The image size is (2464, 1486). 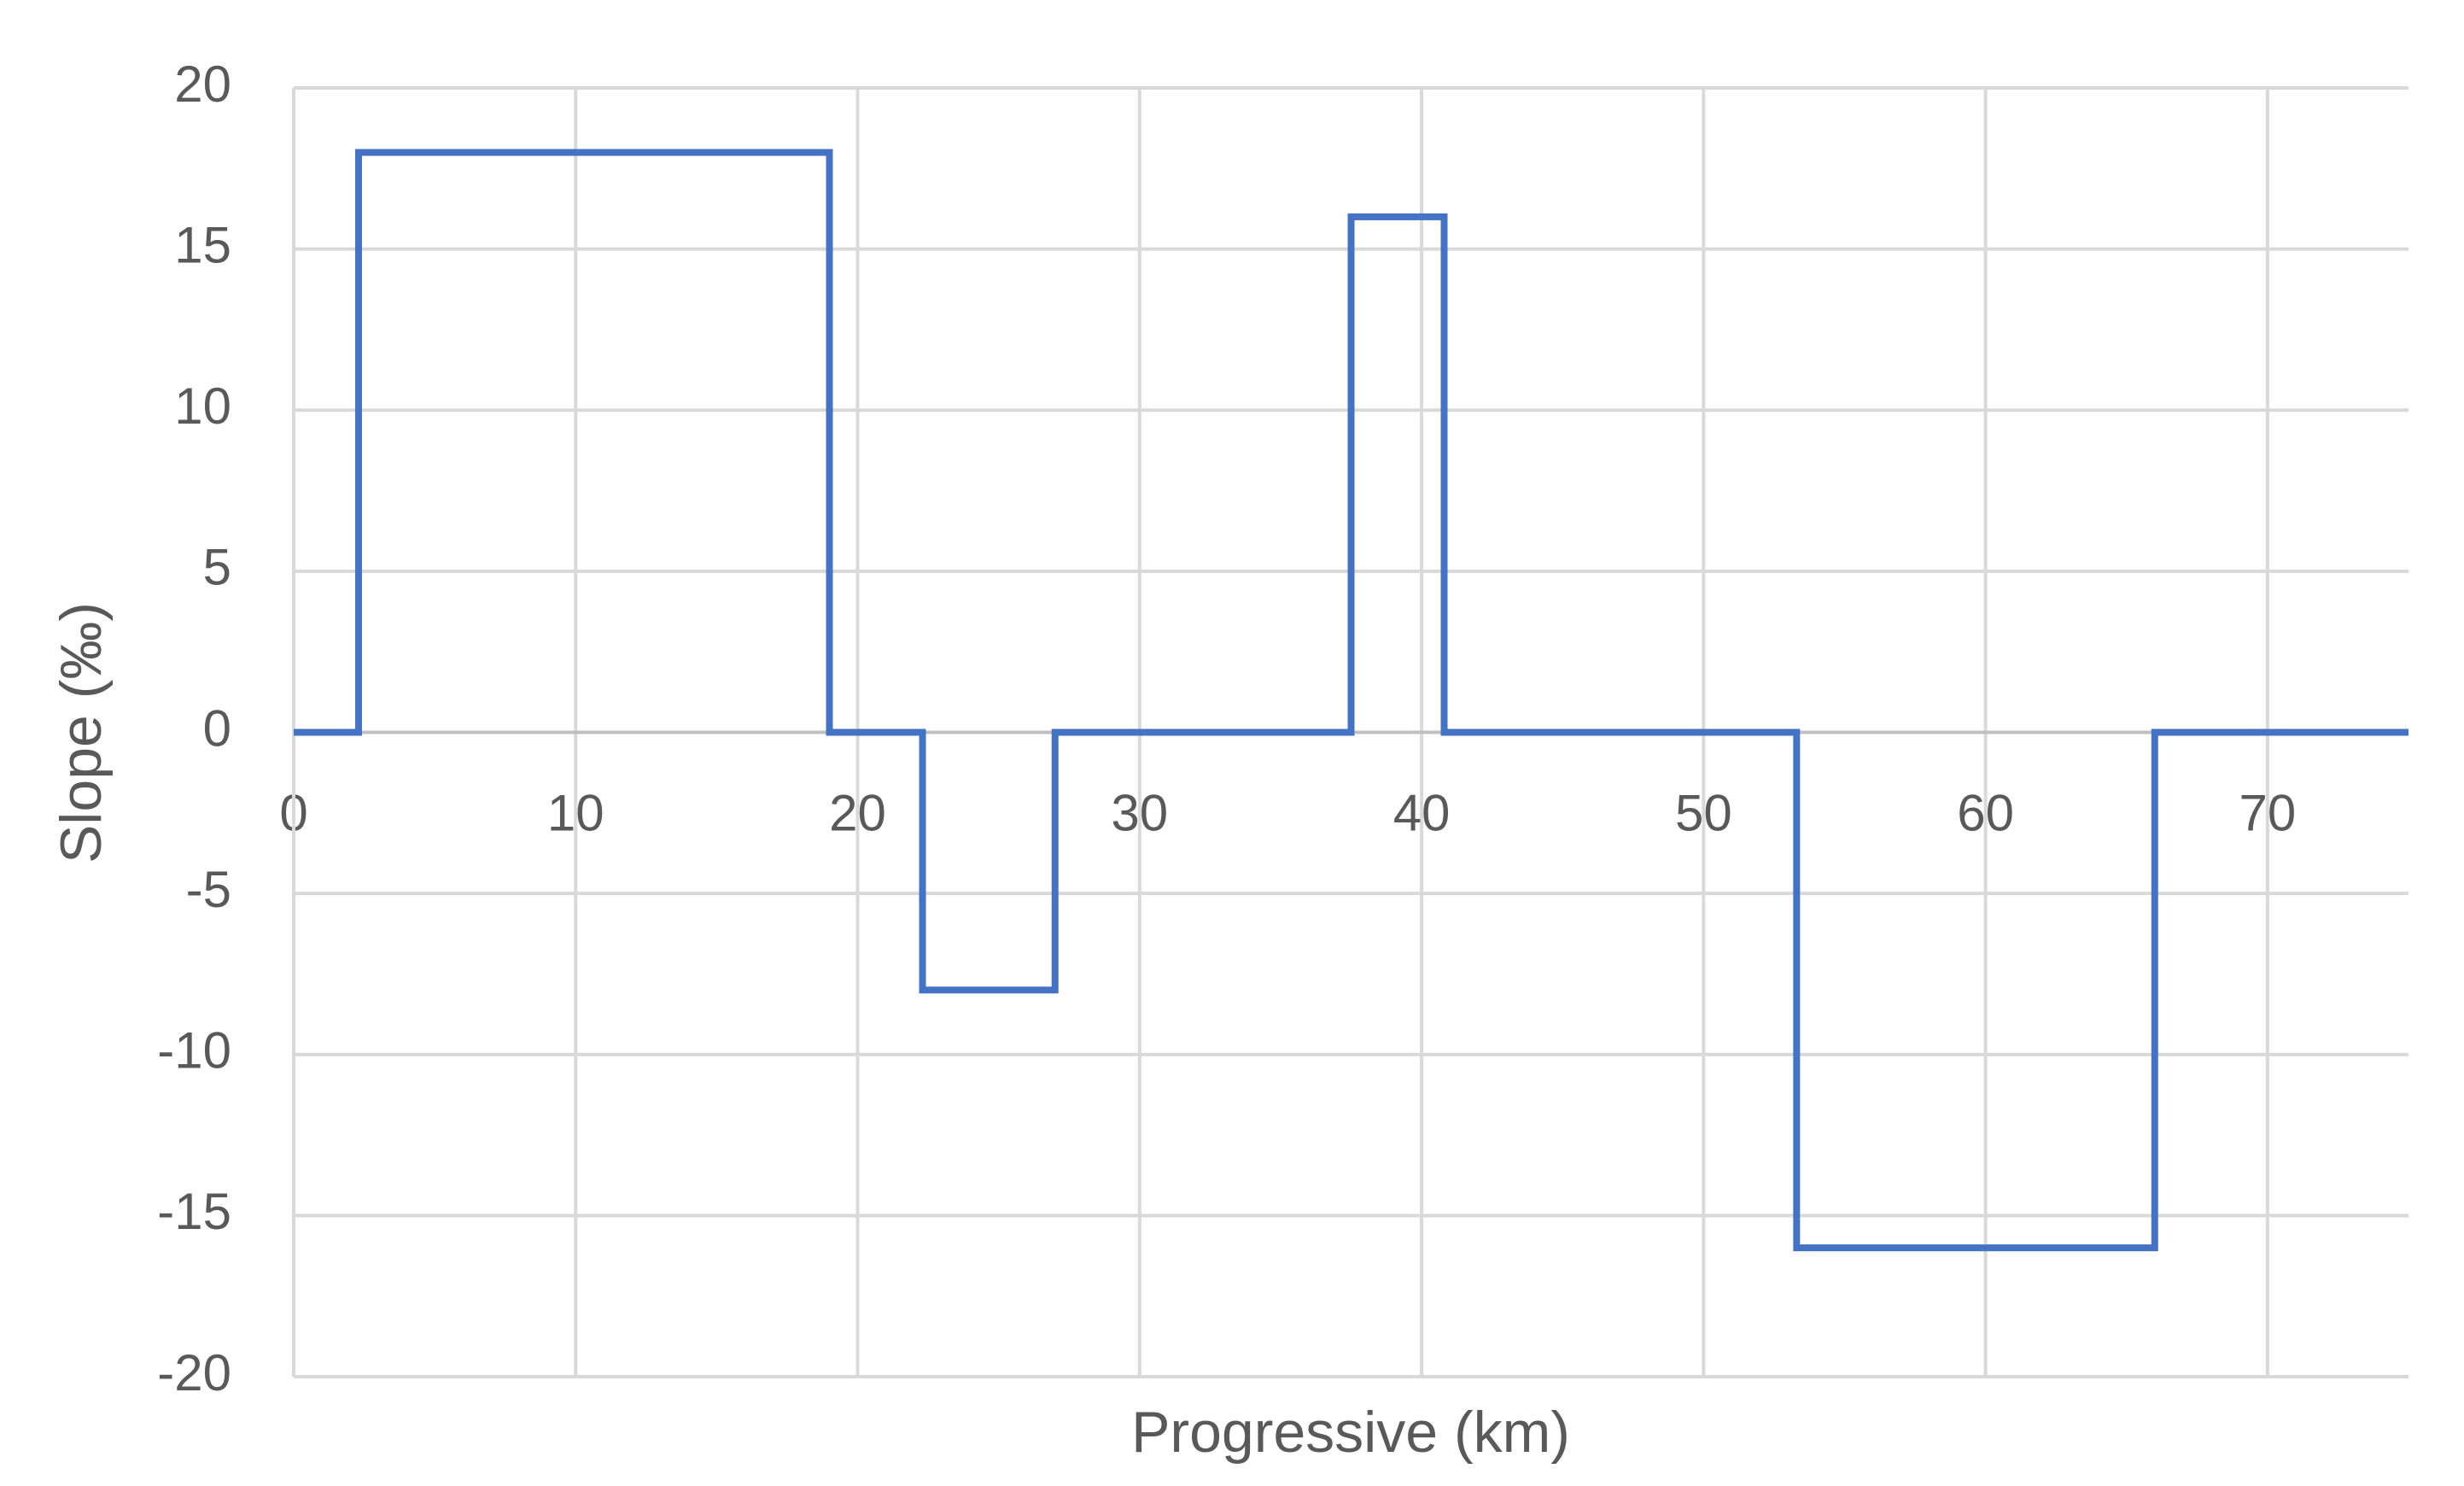 I want to click on x-axis-title: Progressive (km), so click(x=1350, y=1432).